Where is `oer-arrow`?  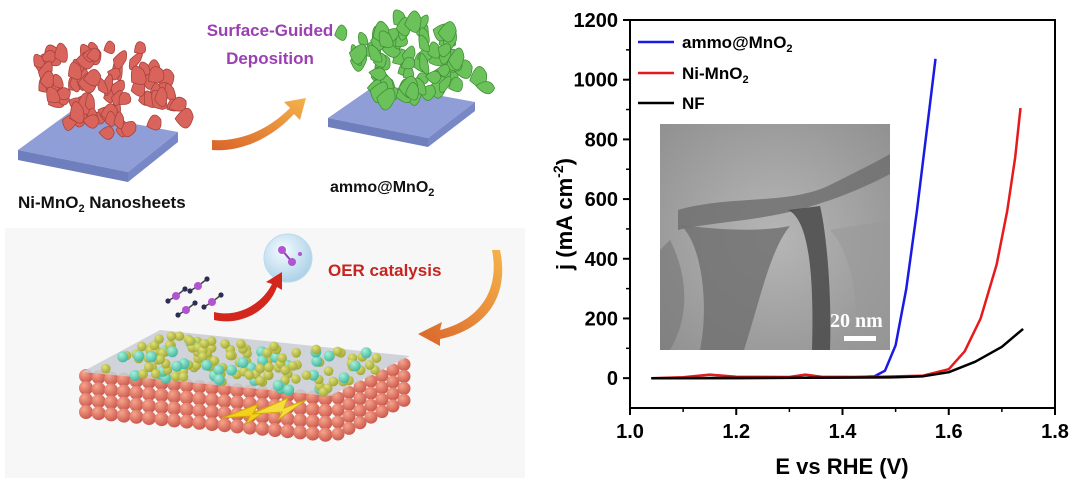
oer-arrow is located at coordinates (460, 298).